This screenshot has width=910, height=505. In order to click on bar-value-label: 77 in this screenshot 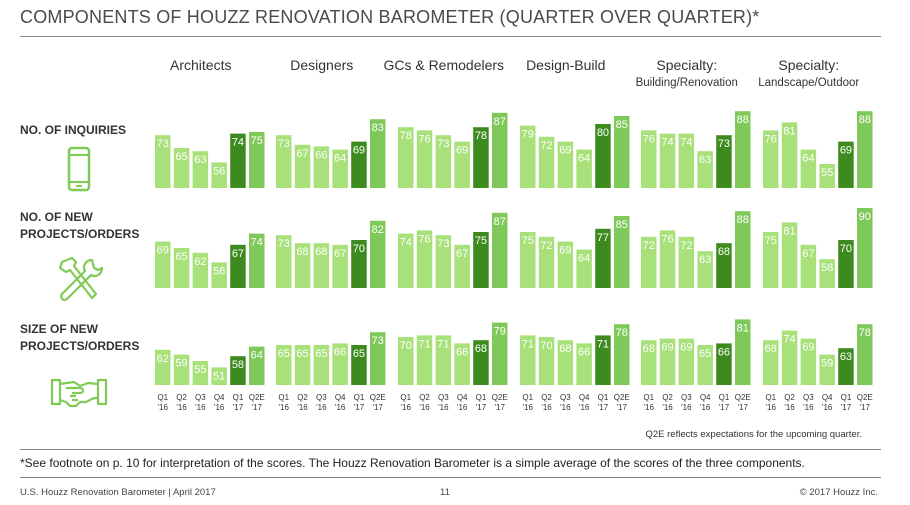, I will do `click(603, 238)`.